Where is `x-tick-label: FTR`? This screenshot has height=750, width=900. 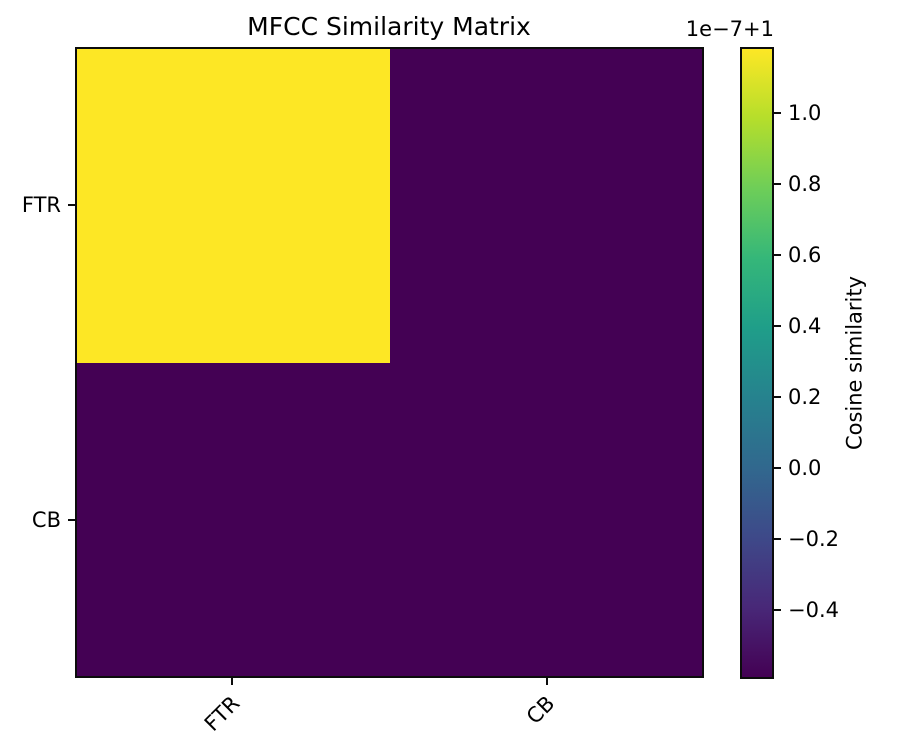 x-tick-label: FTR is located at coordinates (222, 713).